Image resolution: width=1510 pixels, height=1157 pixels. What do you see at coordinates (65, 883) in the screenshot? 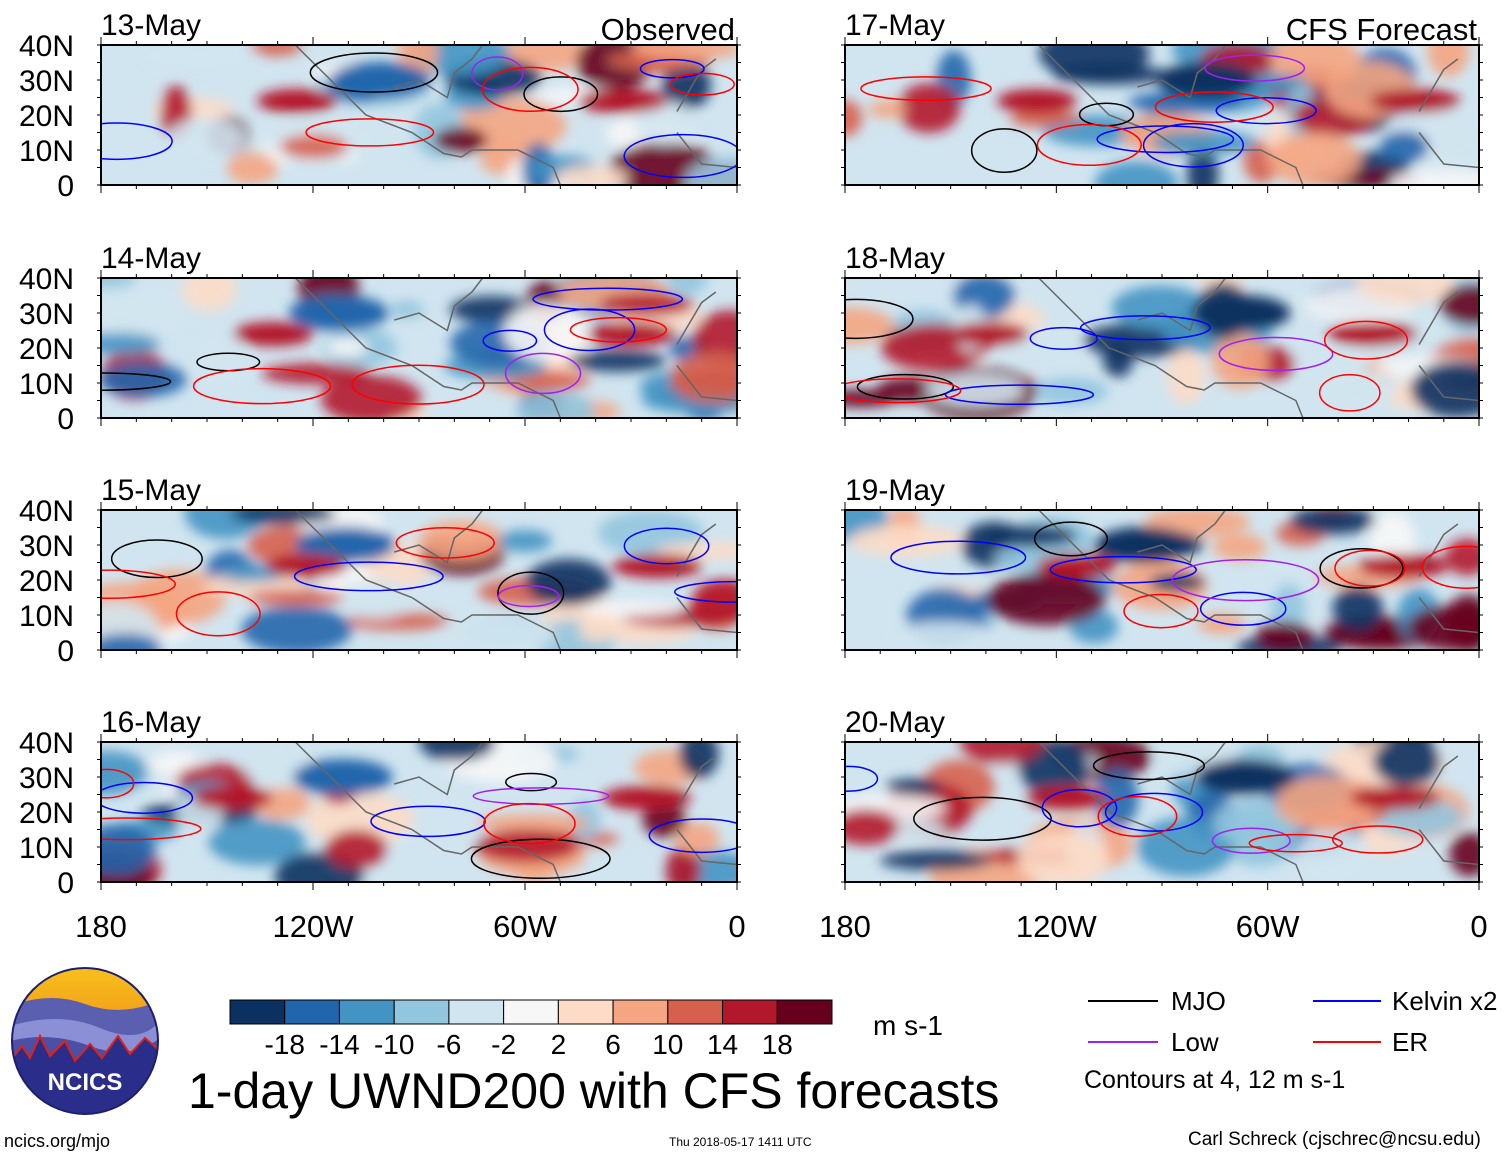
I see `y-tick-label: 0` at bounding box center [65, 883].